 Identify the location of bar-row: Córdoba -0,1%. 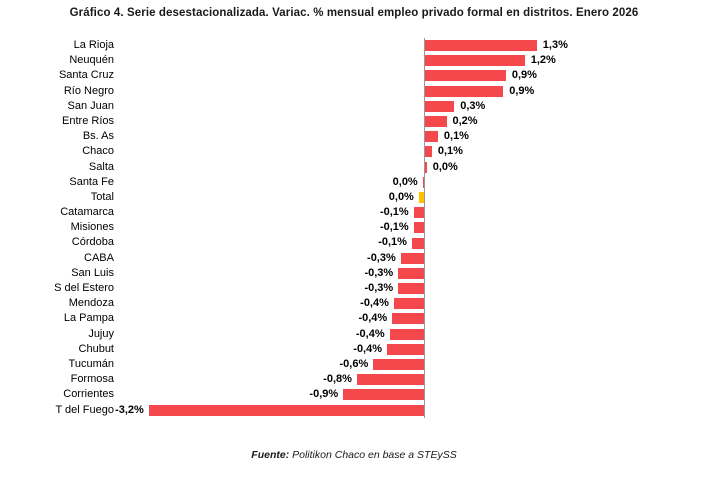
(354, 242).